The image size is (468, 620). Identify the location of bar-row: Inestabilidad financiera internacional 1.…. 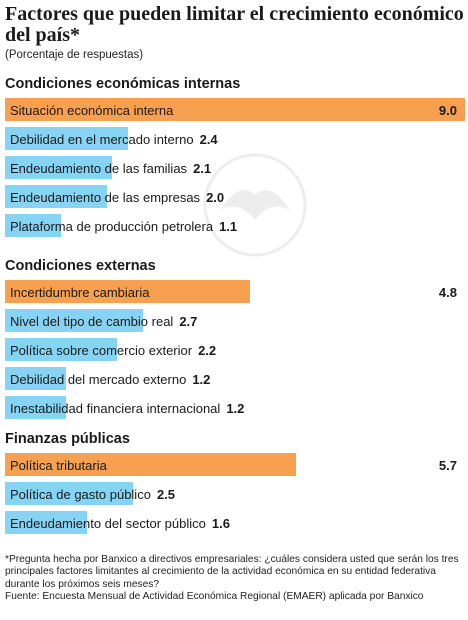
(235, 407).